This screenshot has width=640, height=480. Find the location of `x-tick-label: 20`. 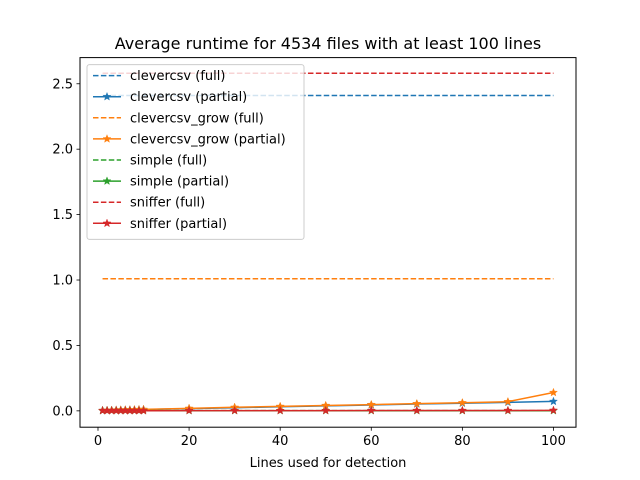

x-tick-label: 20 is located at coordinates (189, 441).